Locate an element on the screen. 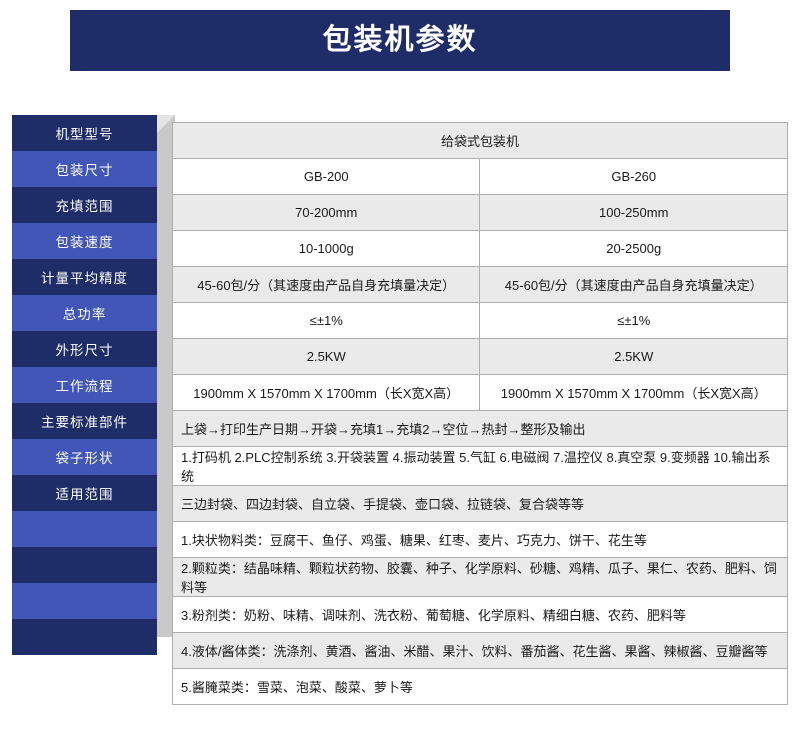 This screenshot has height=730, width=800. fold-strip is located at coordinates (166, 376).